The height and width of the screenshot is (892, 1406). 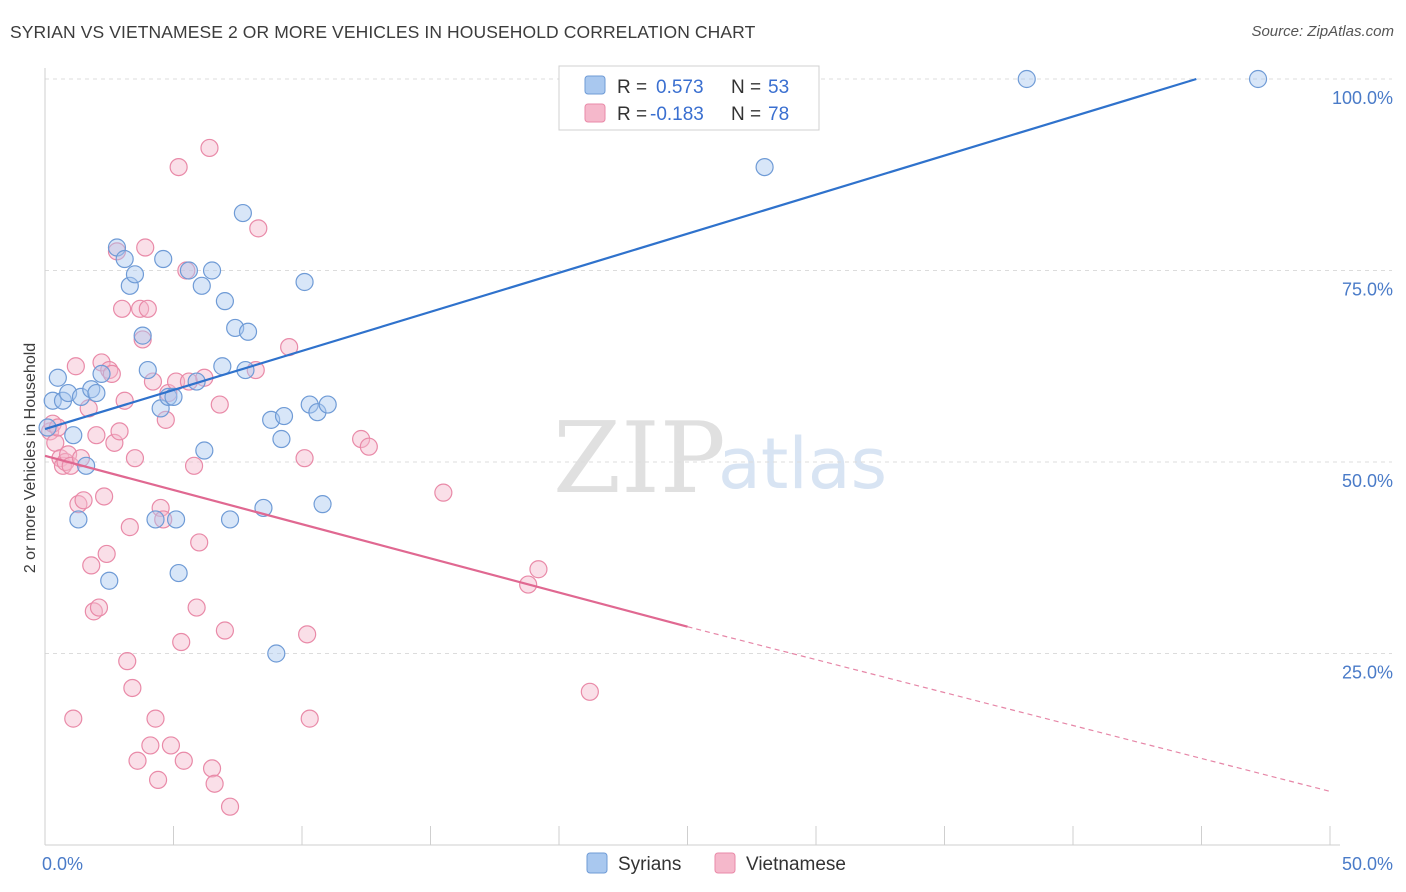 I want to click on vietnamese-trend-extension, so click(x=1009, y=709).